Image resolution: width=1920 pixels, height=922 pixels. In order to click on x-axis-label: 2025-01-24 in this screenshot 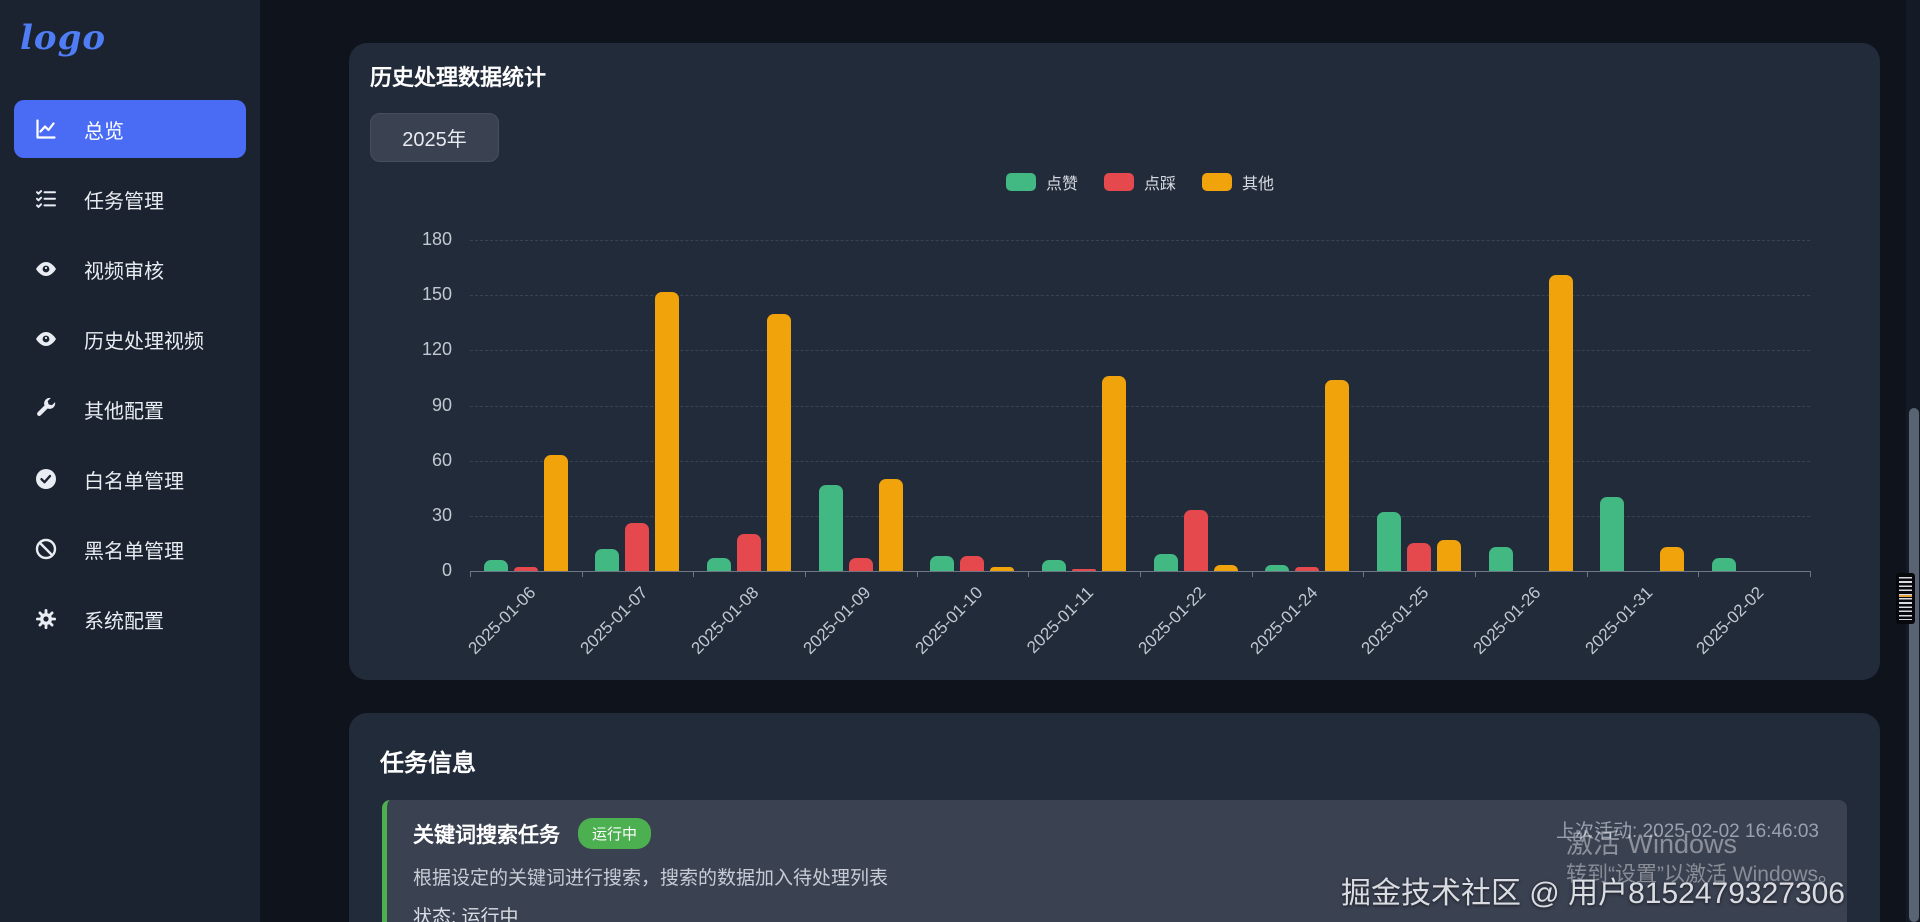, I will do `click(1283, 620)`.